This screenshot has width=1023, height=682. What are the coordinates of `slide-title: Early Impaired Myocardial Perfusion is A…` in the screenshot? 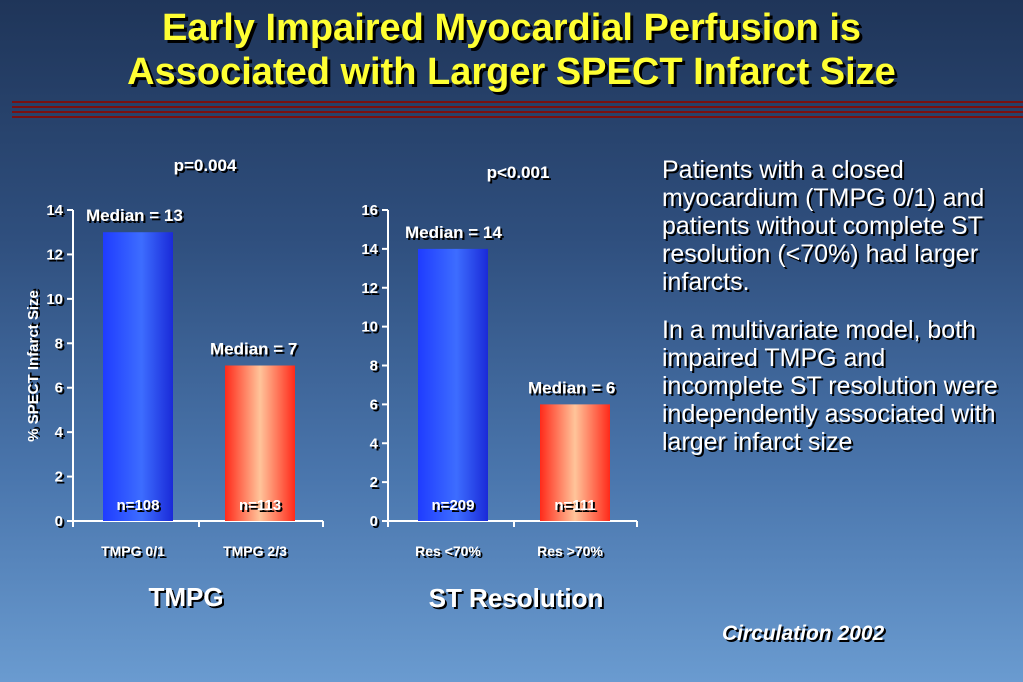 It's located at (511, 50).